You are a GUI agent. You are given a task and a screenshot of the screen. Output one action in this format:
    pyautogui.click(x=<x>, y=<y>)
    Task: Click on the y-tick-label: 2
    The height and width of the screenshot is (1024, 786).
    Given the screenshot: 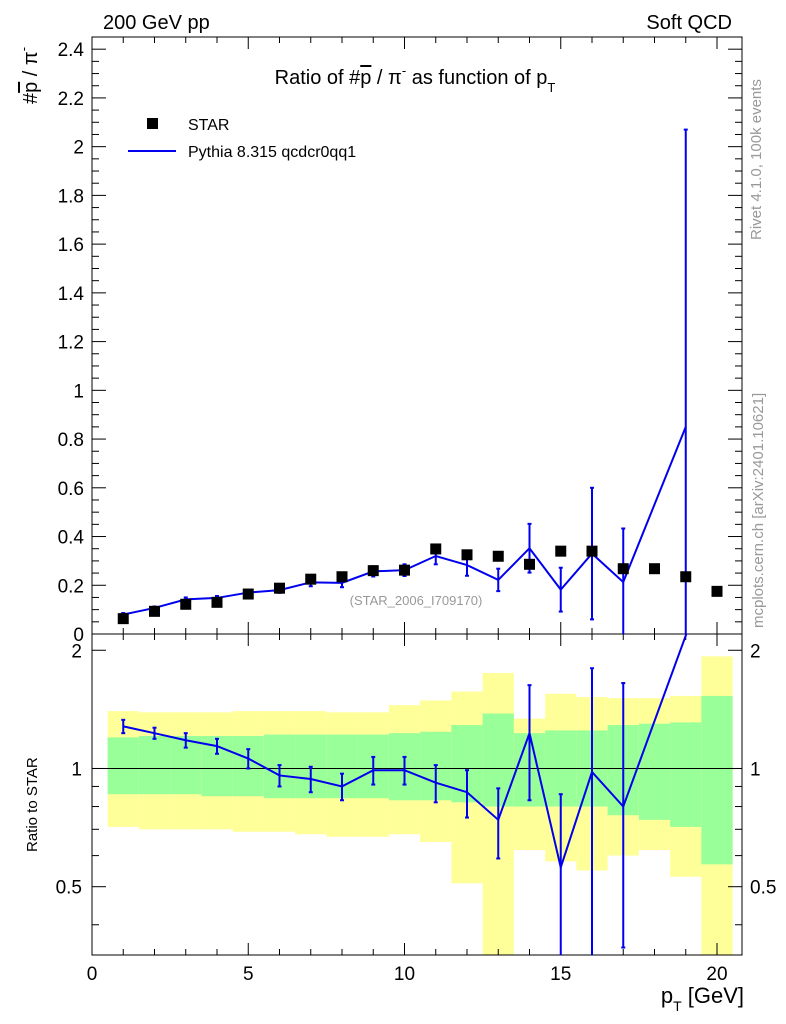 What is the action you would take?
    pyautogui.click(x=78, y=148)
    